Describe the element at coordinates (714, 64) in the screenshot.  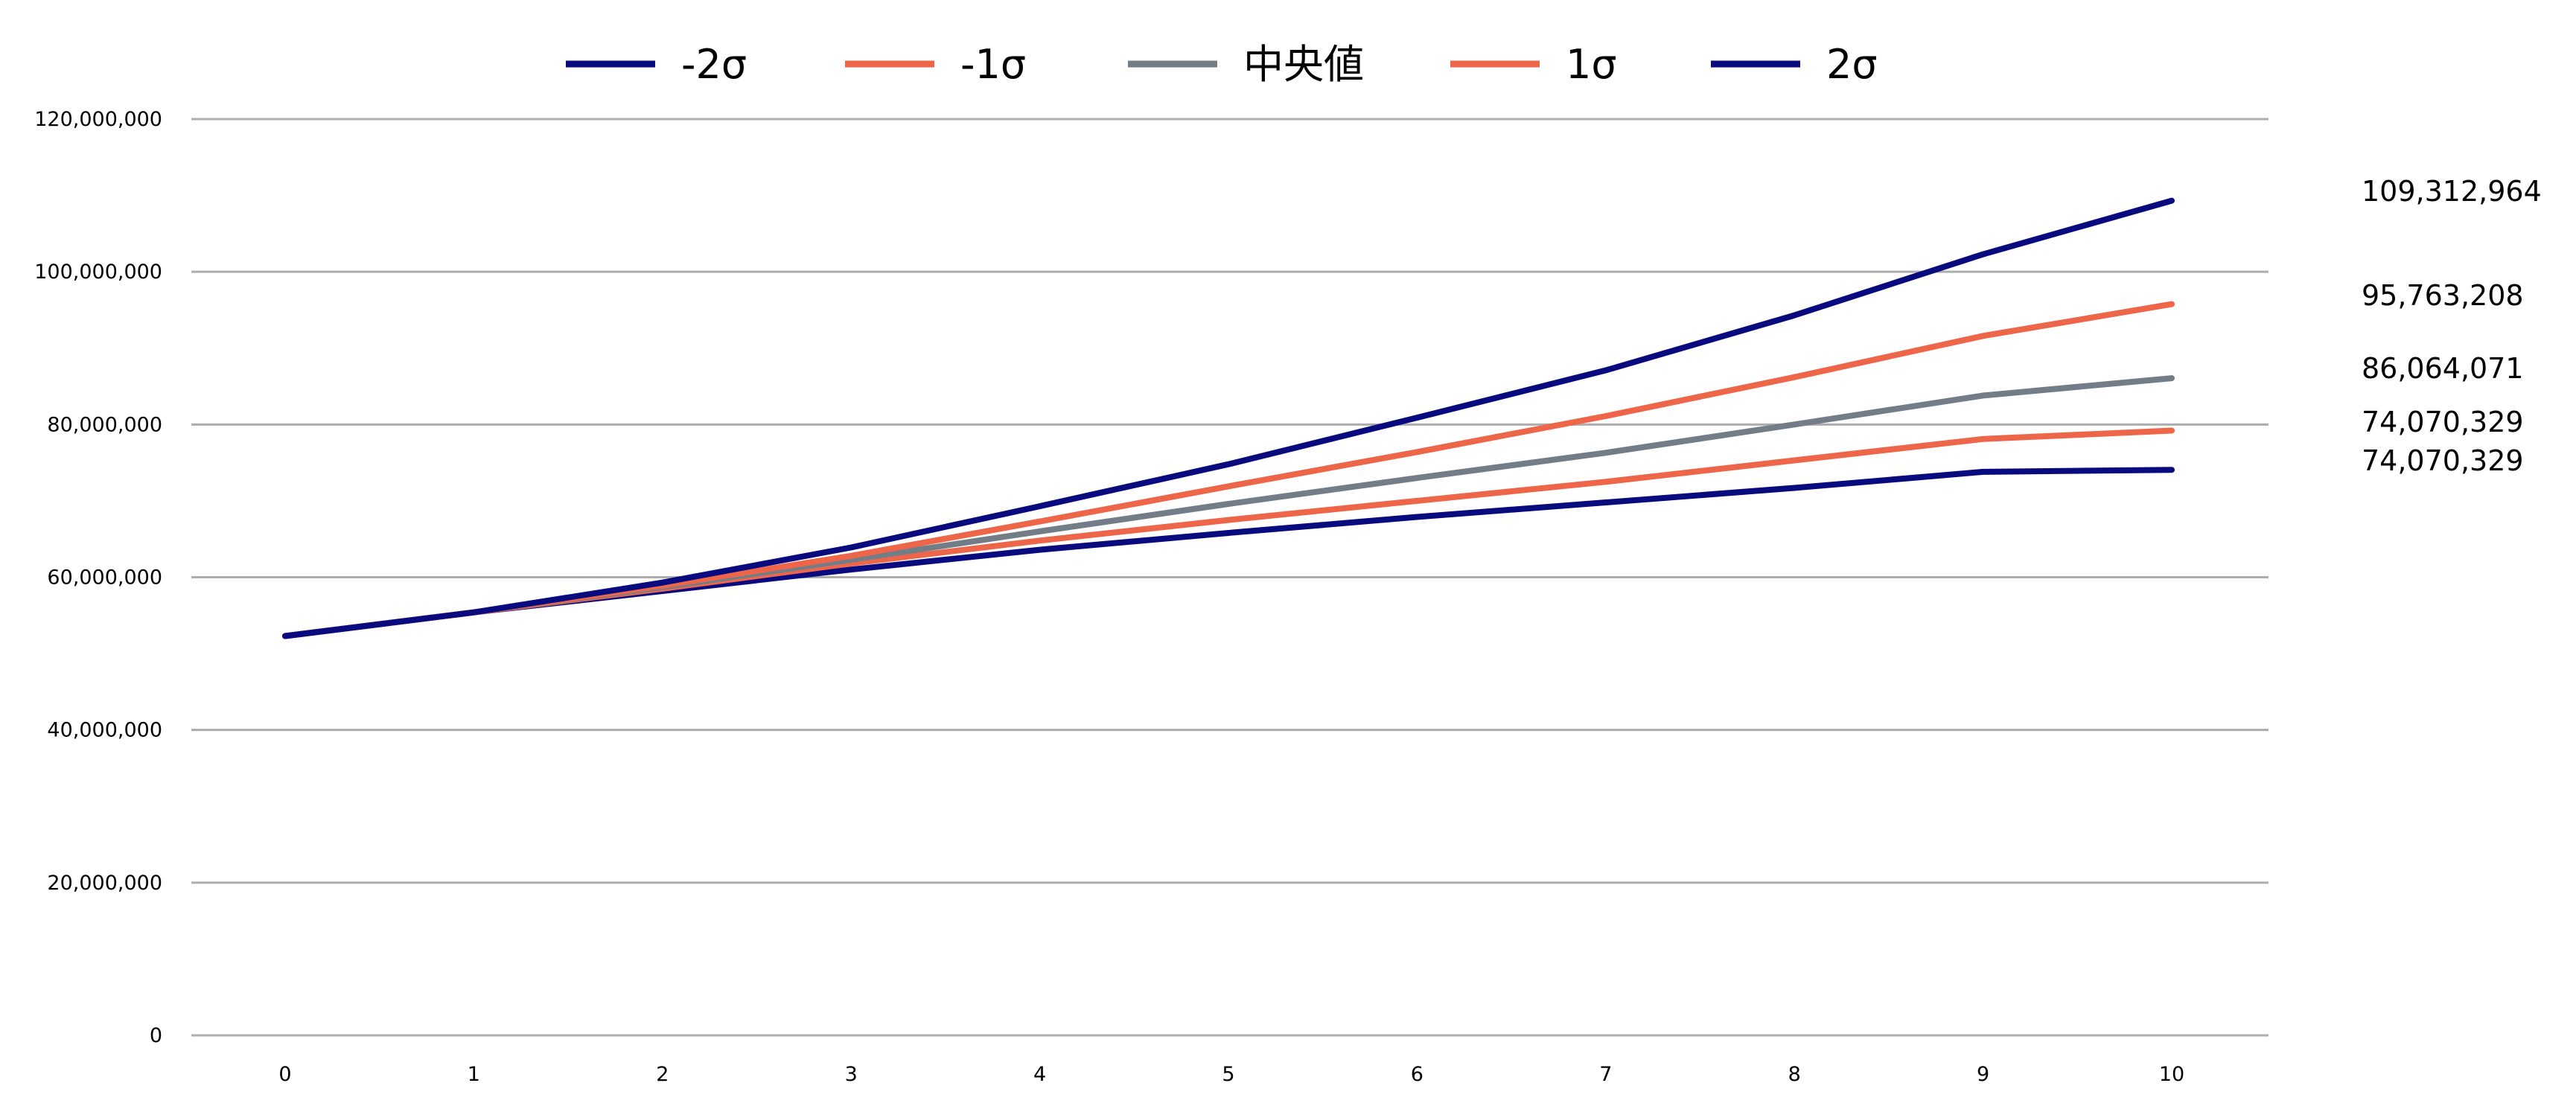
I see `legend-label: -2σ` at that location.